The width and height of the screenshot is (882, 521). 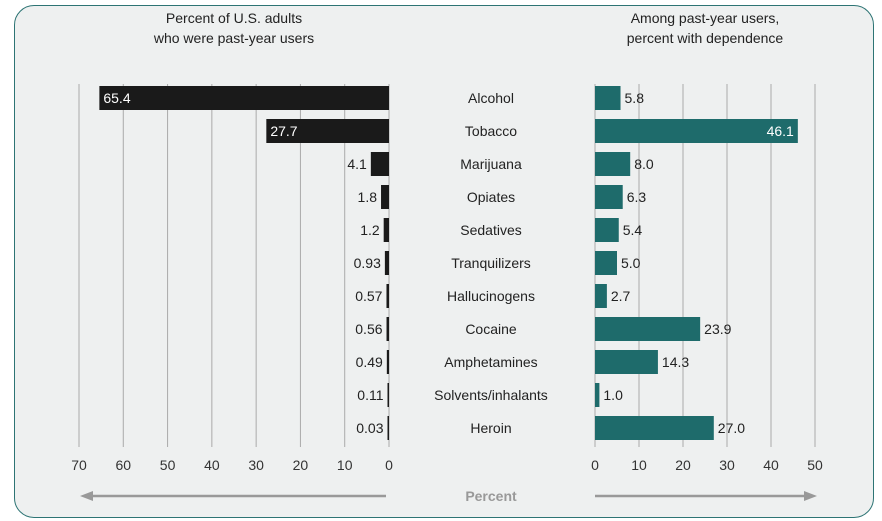 What do you see at coordinates (368, 329) in the screenshot?
I see `left-bar-value-label: 0.56` at bounding box center [368, 329].